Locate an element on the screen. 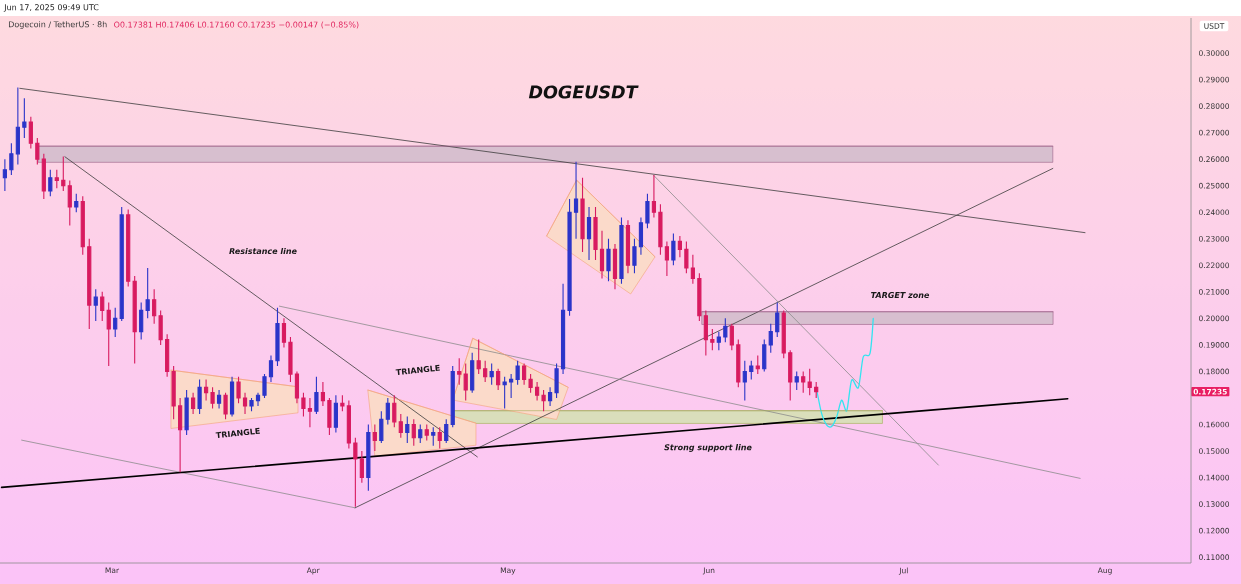  text: DOGEUSDT is located at coordinates (583, 92).